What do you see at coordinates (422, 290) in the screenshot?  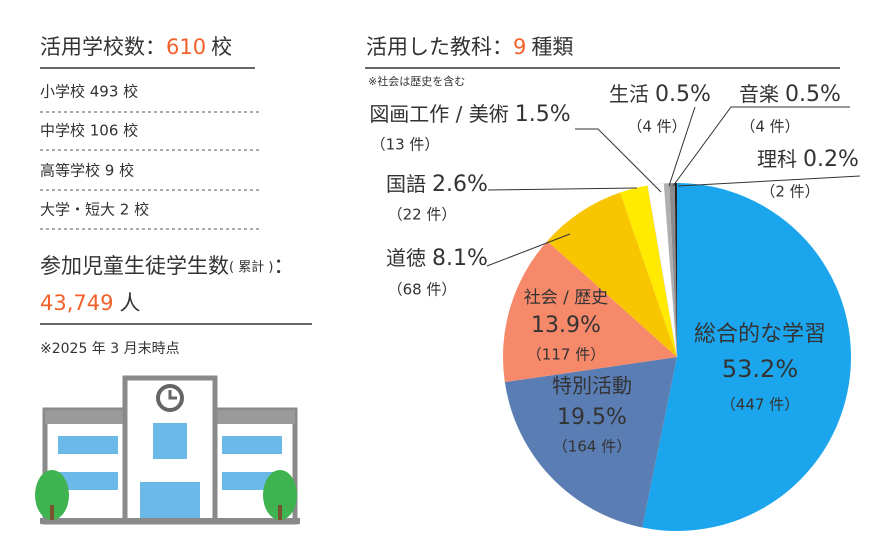 I see `slice-count: （68 件）` at bounding box center [422, 290].